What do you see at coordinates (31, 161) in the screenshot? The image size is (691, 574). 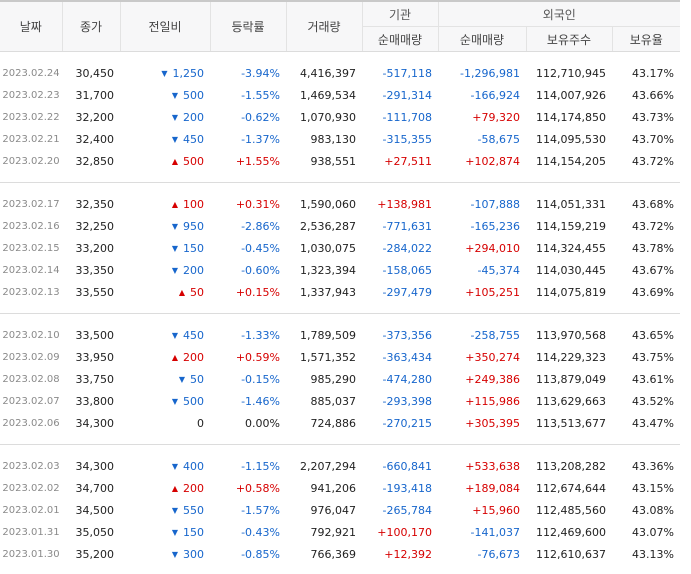 I see `cell-date: 2023.02.20` at bounding box center [31, 161].